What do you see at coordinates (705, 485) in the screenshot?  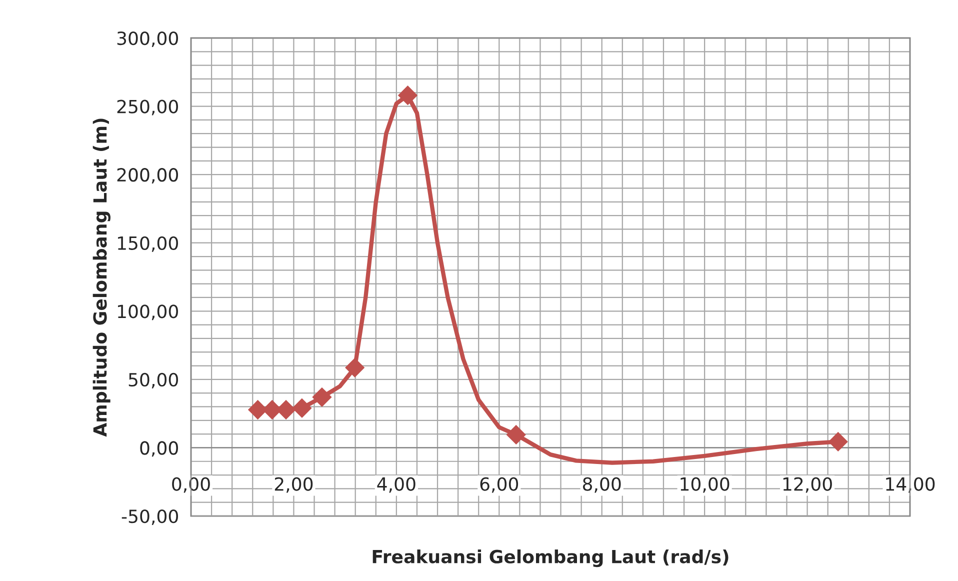 I see `x-tick-label: 10,00` at bounding box center [705, 485].